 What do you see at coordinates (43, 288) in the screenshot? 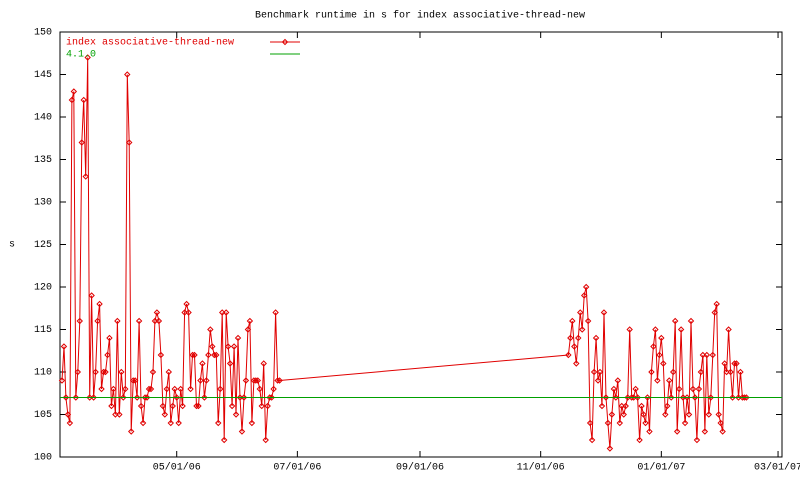
I see `y-tick-label: 120` at bounding box center [43, 288].